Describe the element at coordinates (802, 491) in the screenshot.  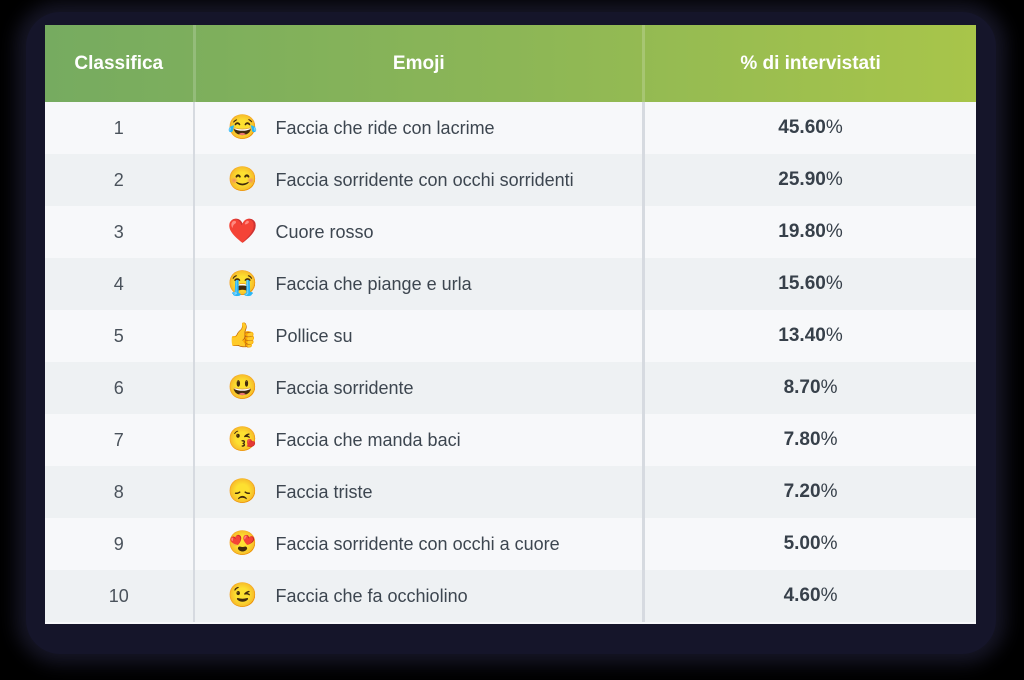
I see `percent-value: 7.20` at that location.